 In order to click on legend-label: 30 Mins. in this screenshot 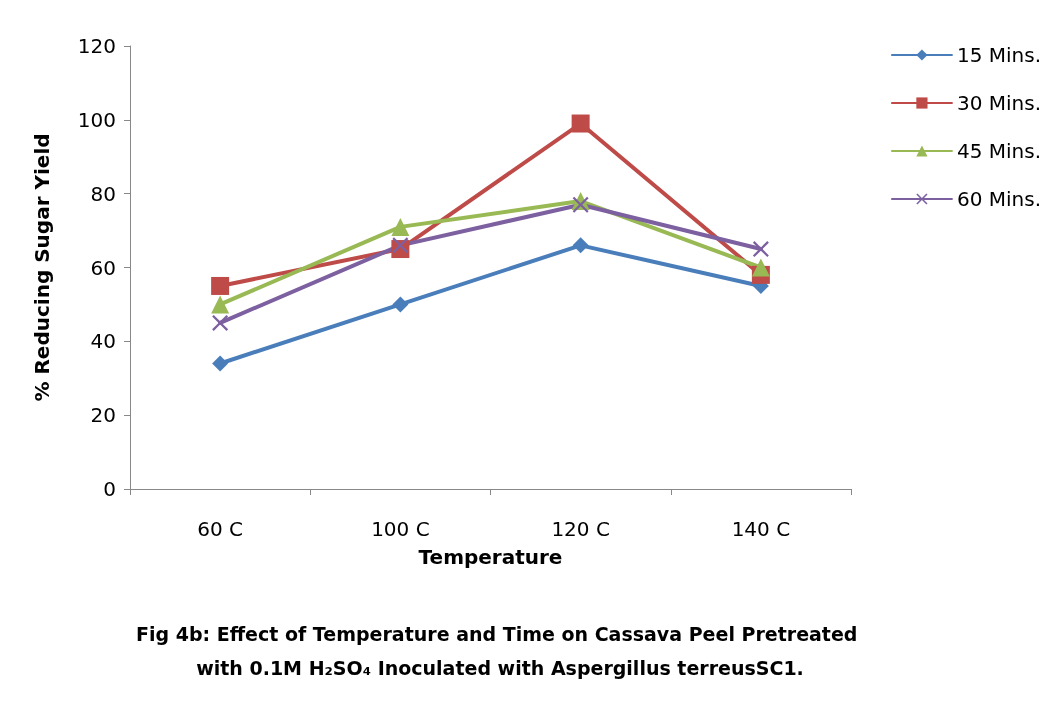, I will do `click(999, 103)`.